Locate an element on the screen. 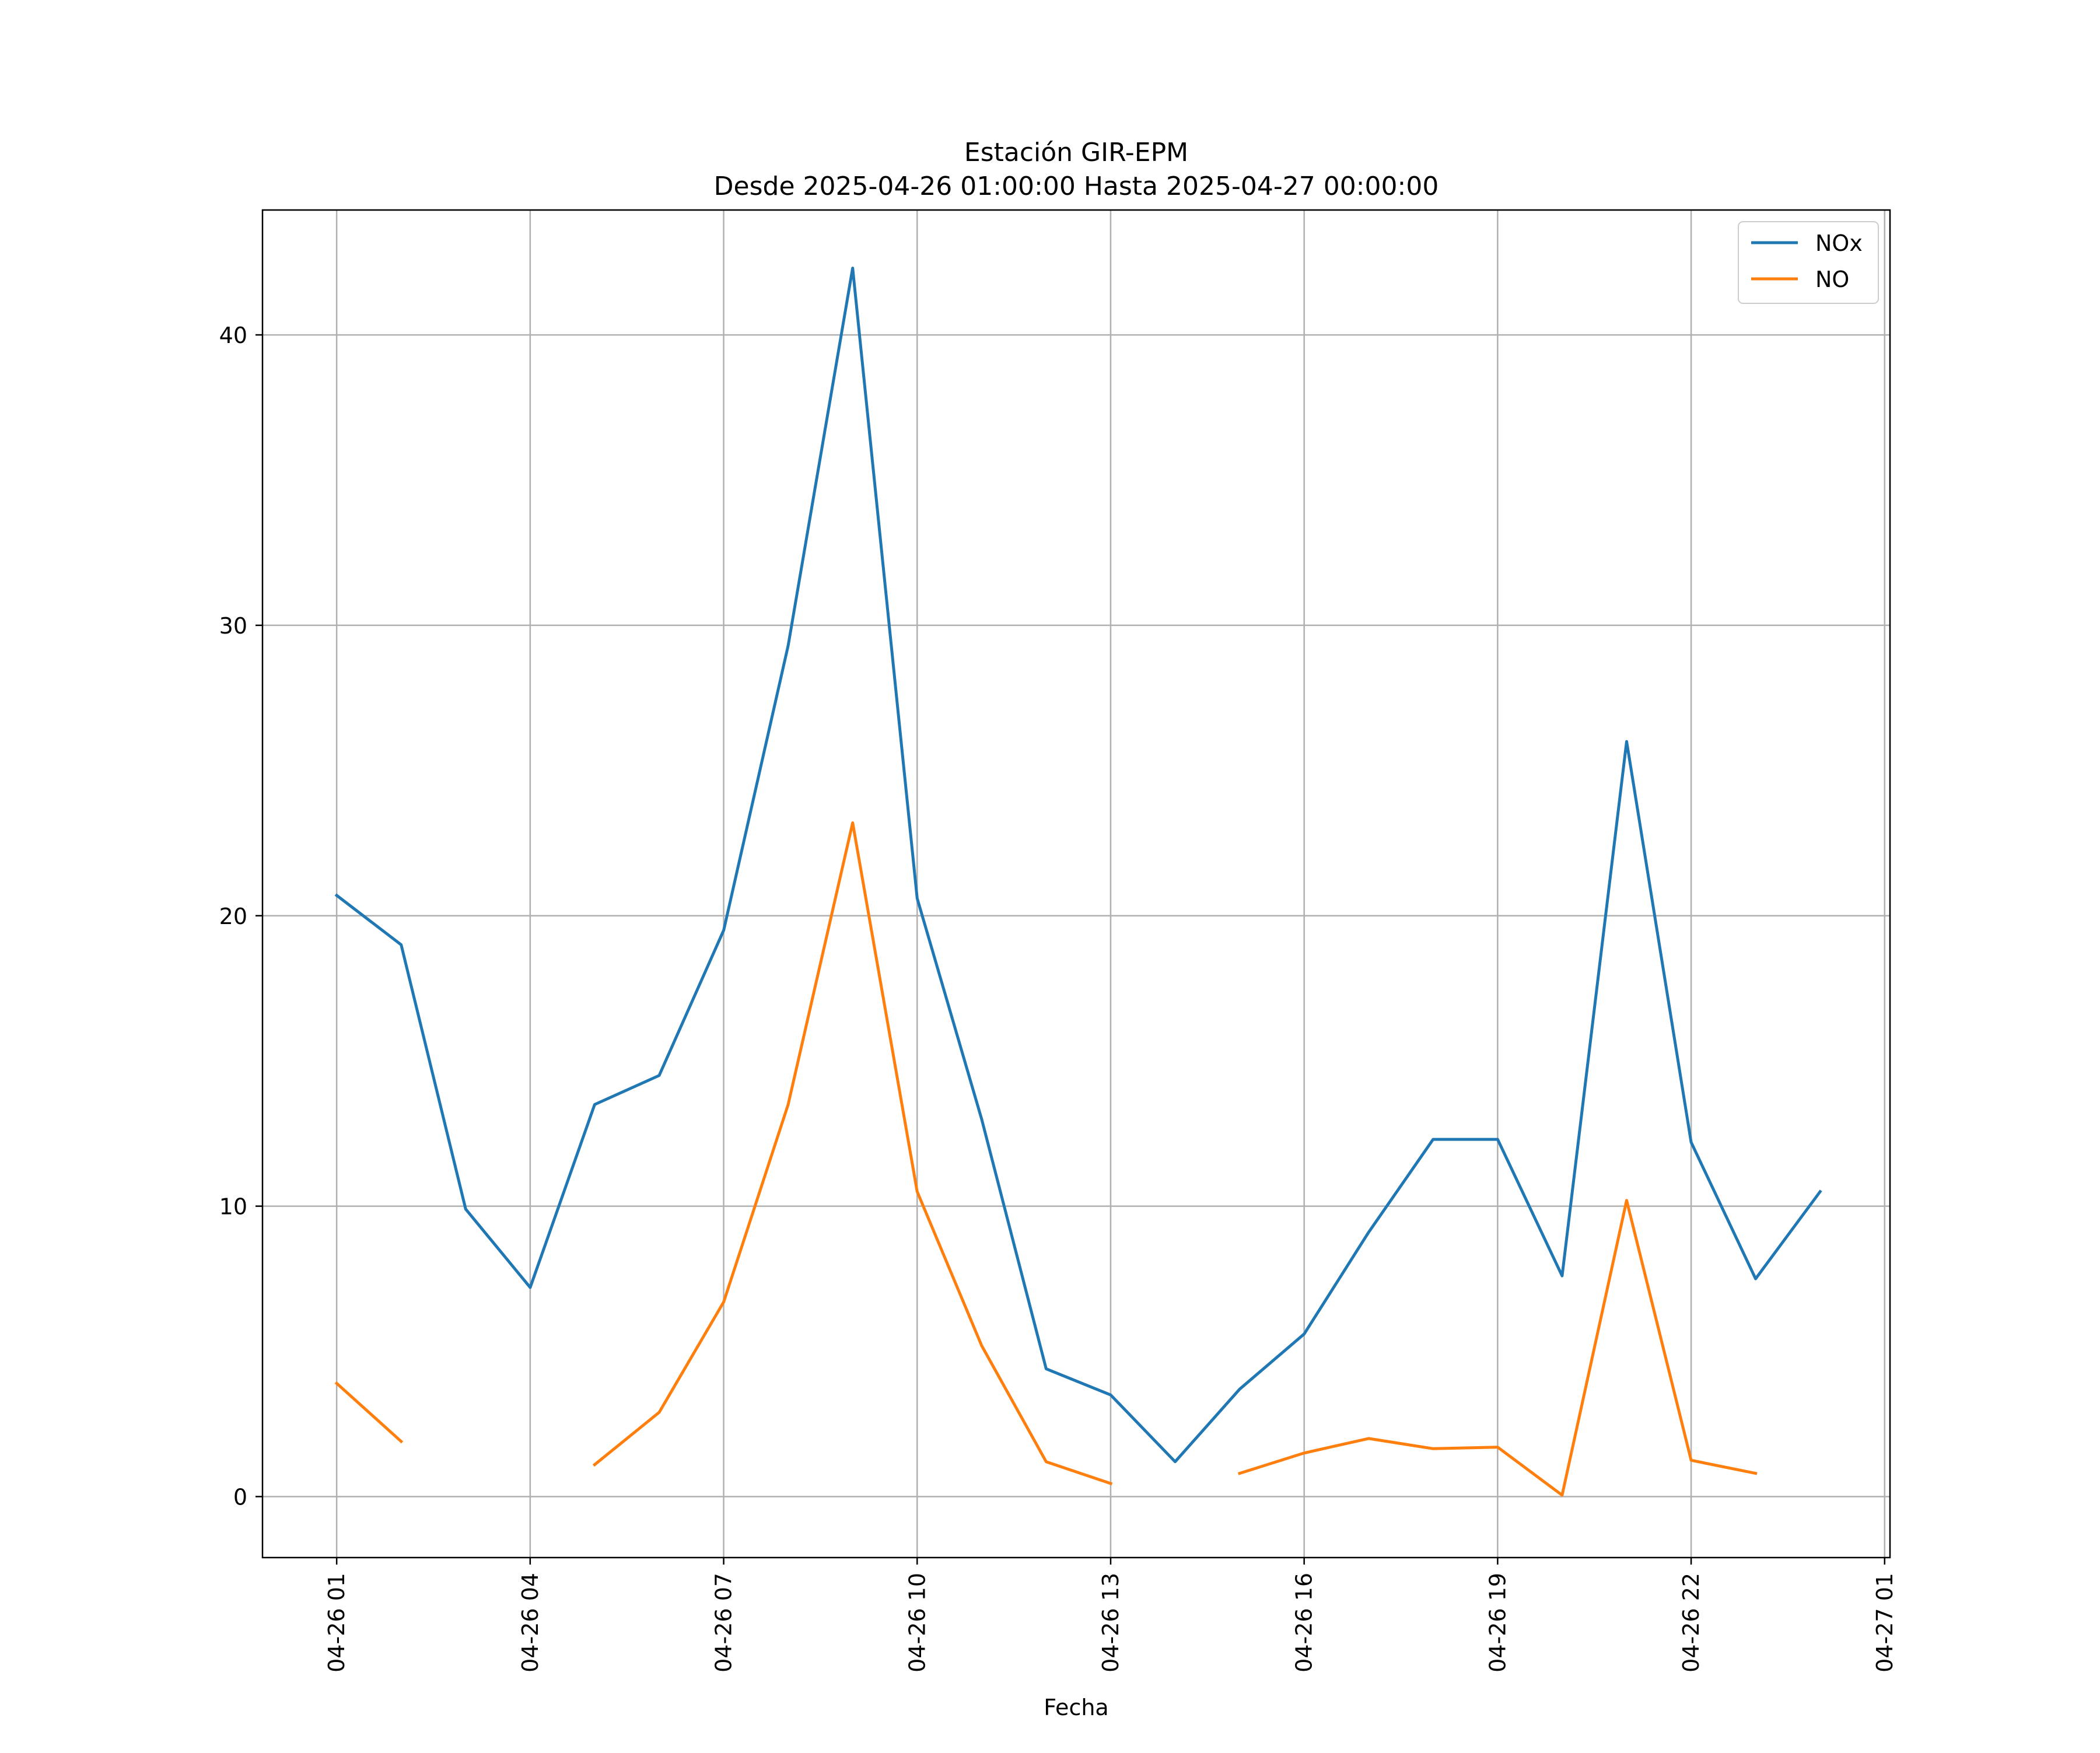  x-tick-label: 04-26 07 is located at coordinates (724, 1622).